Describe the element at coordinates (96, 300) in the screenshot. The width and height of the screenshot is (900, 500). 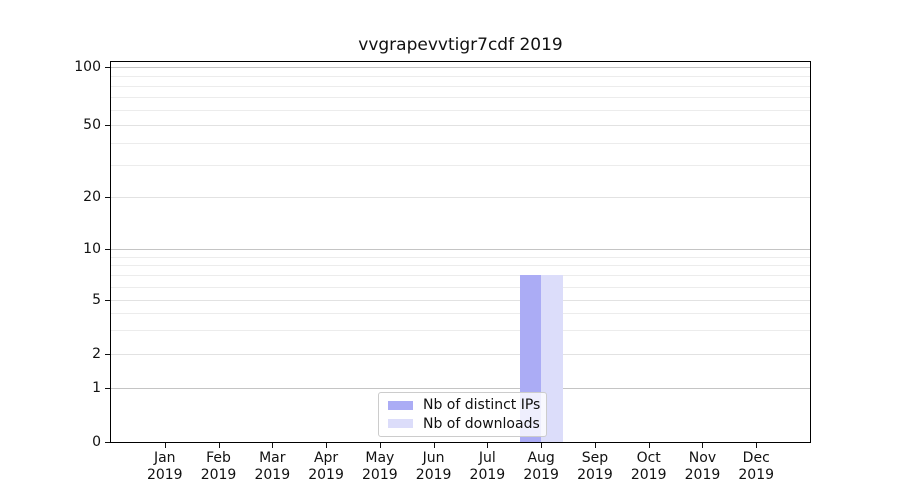
I see `y-tick-label: 5` at that location.